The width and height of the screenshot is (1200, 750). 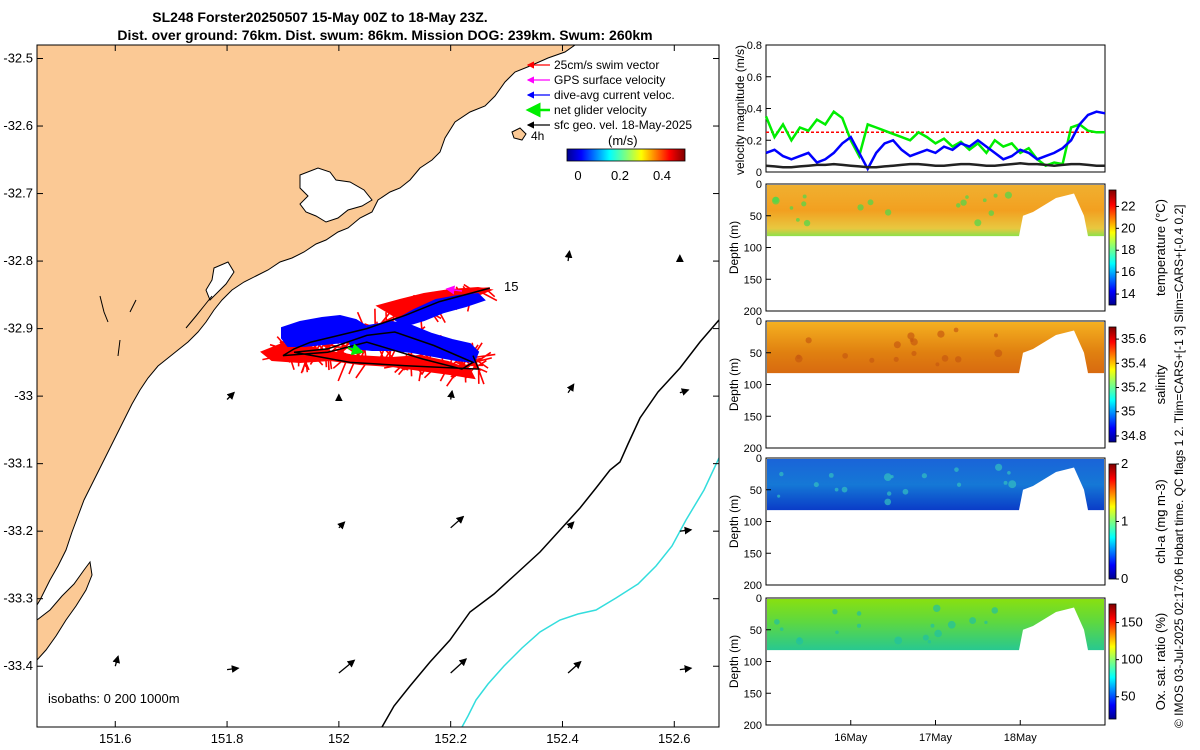 What do you see at coordinates (626, 155) in the screenshot?
I see `speed-colorbar` at bounding box center [626, 155].